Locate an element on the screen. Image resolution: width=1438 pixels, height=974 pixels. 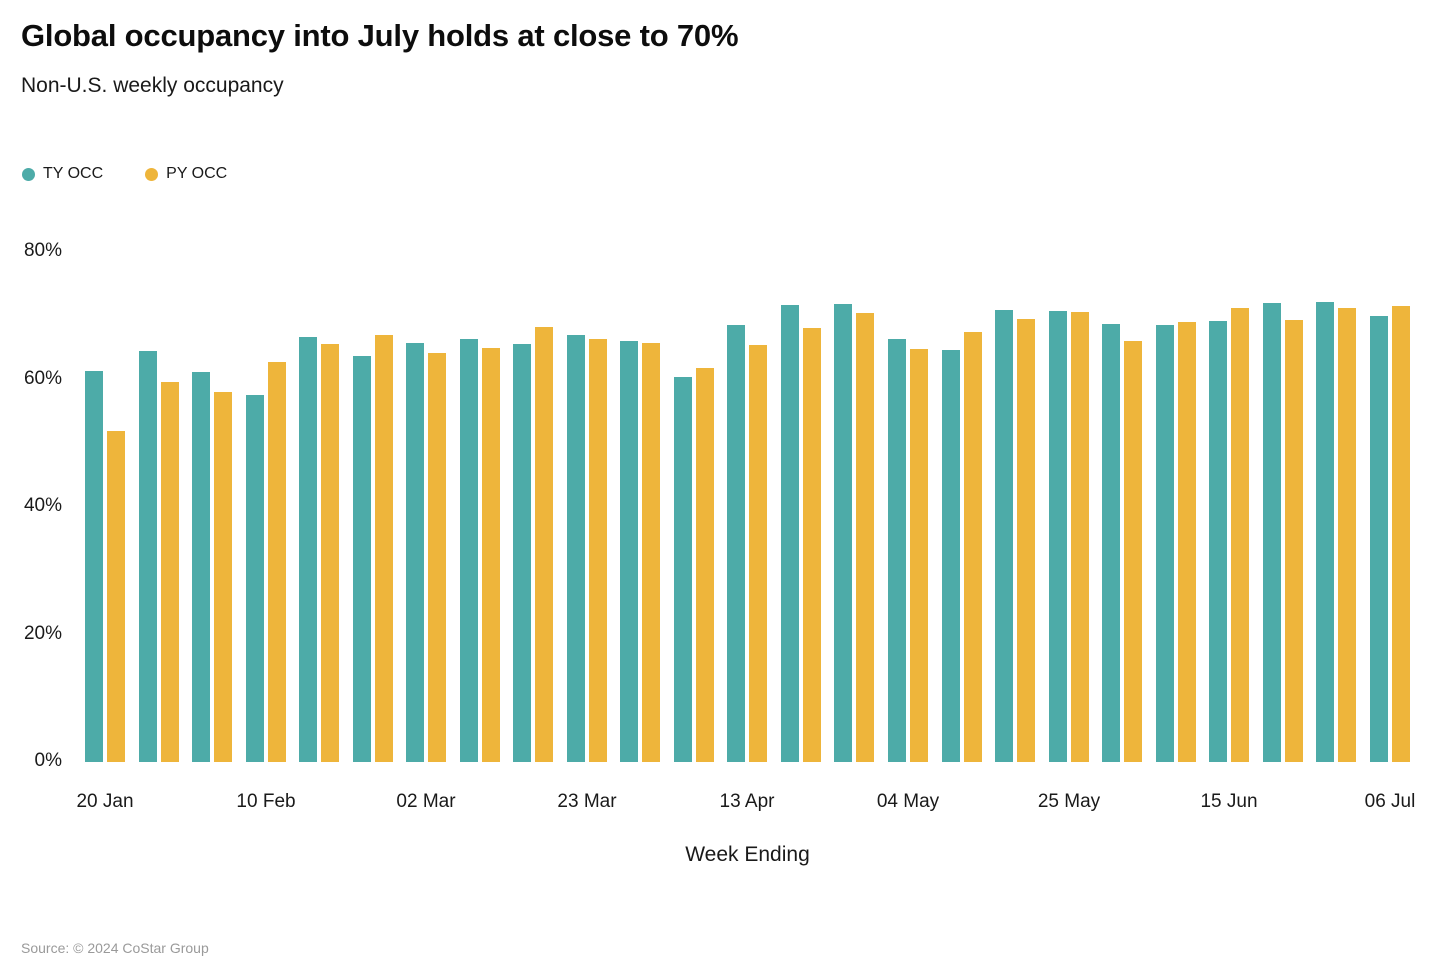
x-tick-label: 06 Jul is located at coordinates (1390, 801).